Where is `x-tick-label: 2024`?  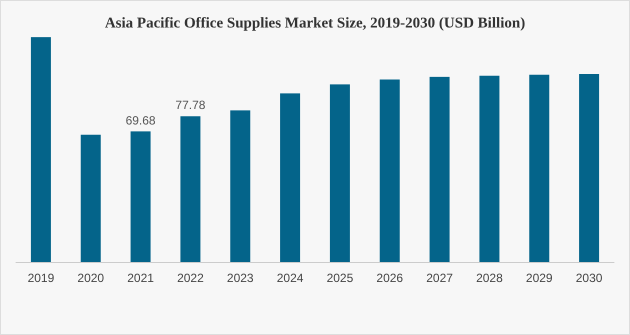
x-tick-label: 2024 is located at coordinates (290, 278).